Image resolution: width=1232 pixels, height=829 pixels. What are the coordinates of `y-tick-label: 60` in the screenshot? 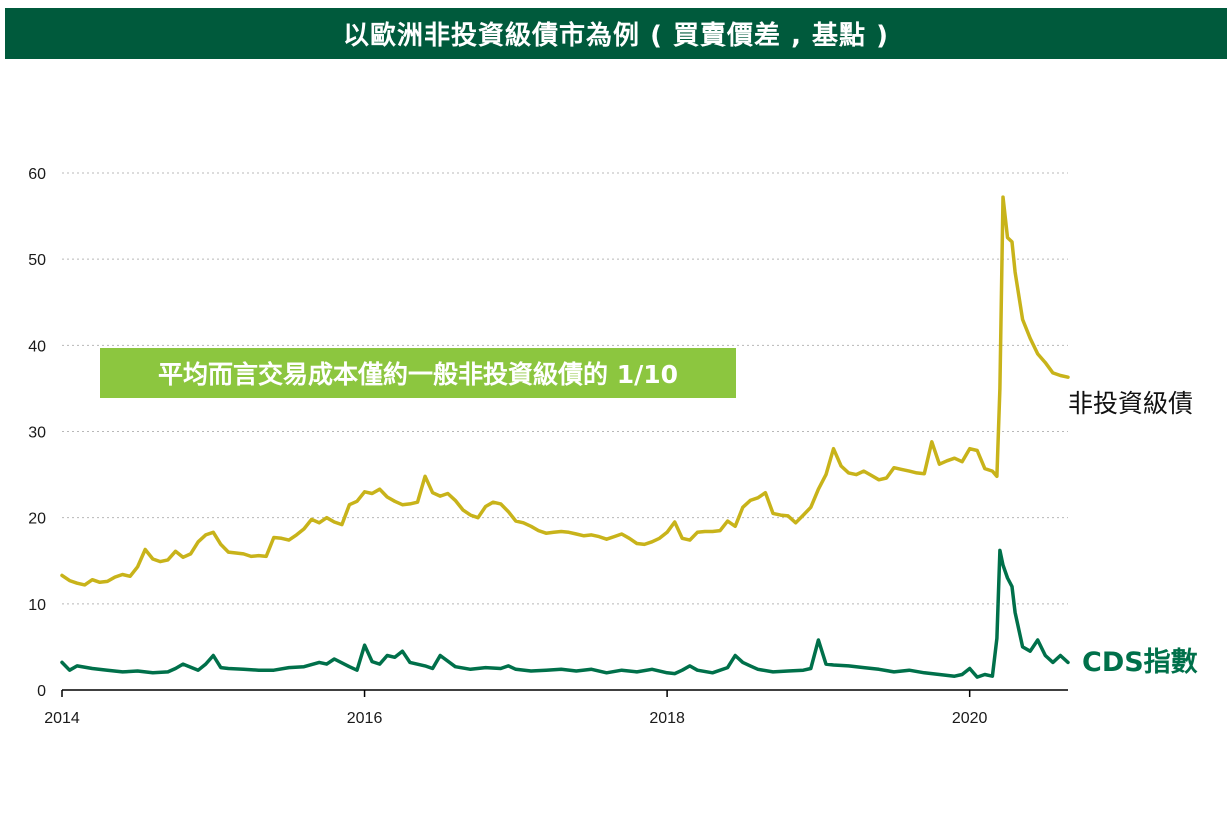 It's located at (37, 174).